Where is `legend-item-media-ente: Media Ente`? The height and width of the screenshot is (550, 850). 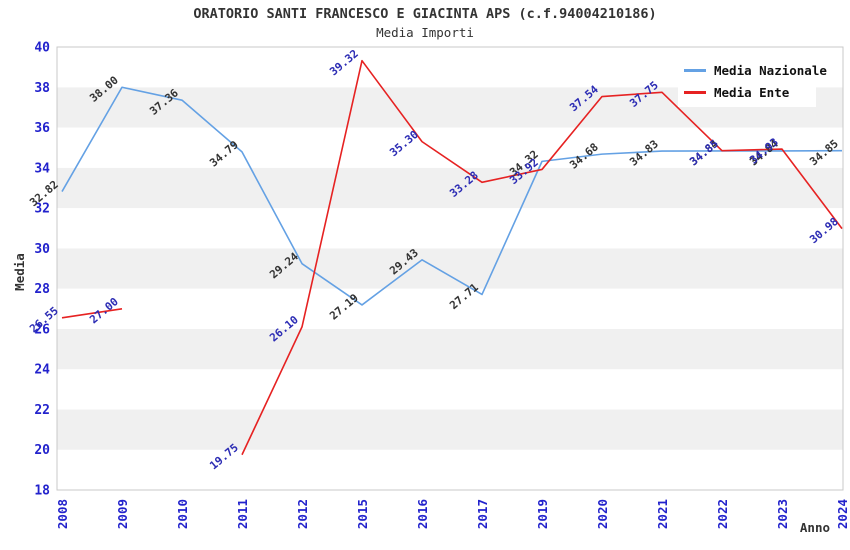
legend-item-media-ente: Media Ente is located at coordinates (747, 92).